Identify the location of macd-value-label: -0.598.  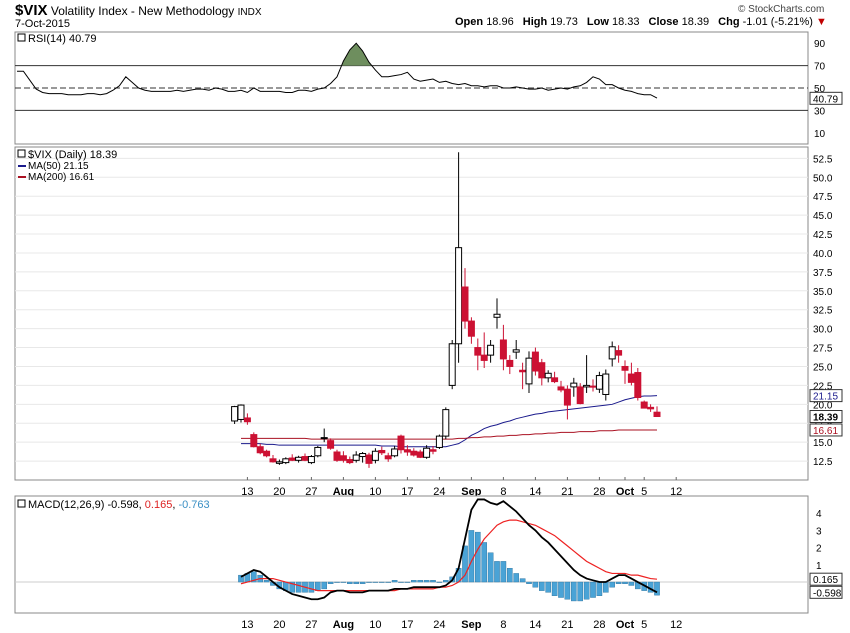
(827, 593).